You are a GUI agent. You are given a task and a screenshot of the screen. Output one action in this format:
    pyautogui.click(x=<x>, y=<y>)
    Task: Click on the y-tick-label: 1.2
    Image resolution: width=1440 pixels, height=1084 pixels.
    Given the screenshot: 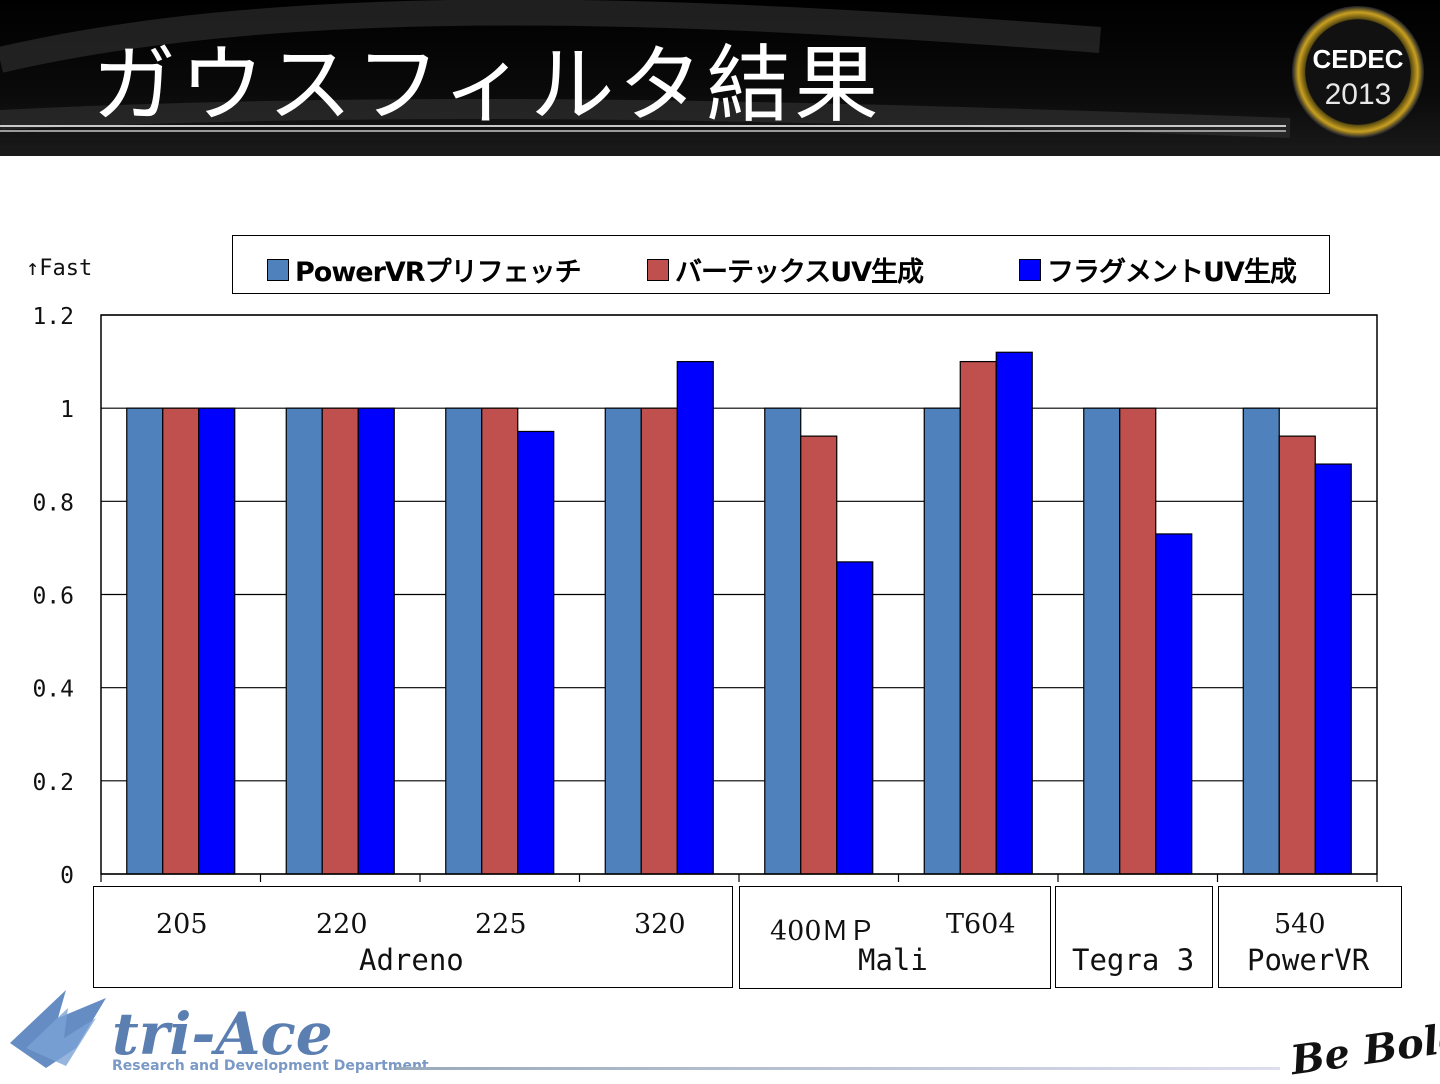 What is the action you would take?
    pyautogui.click(x=53, y=317)
    